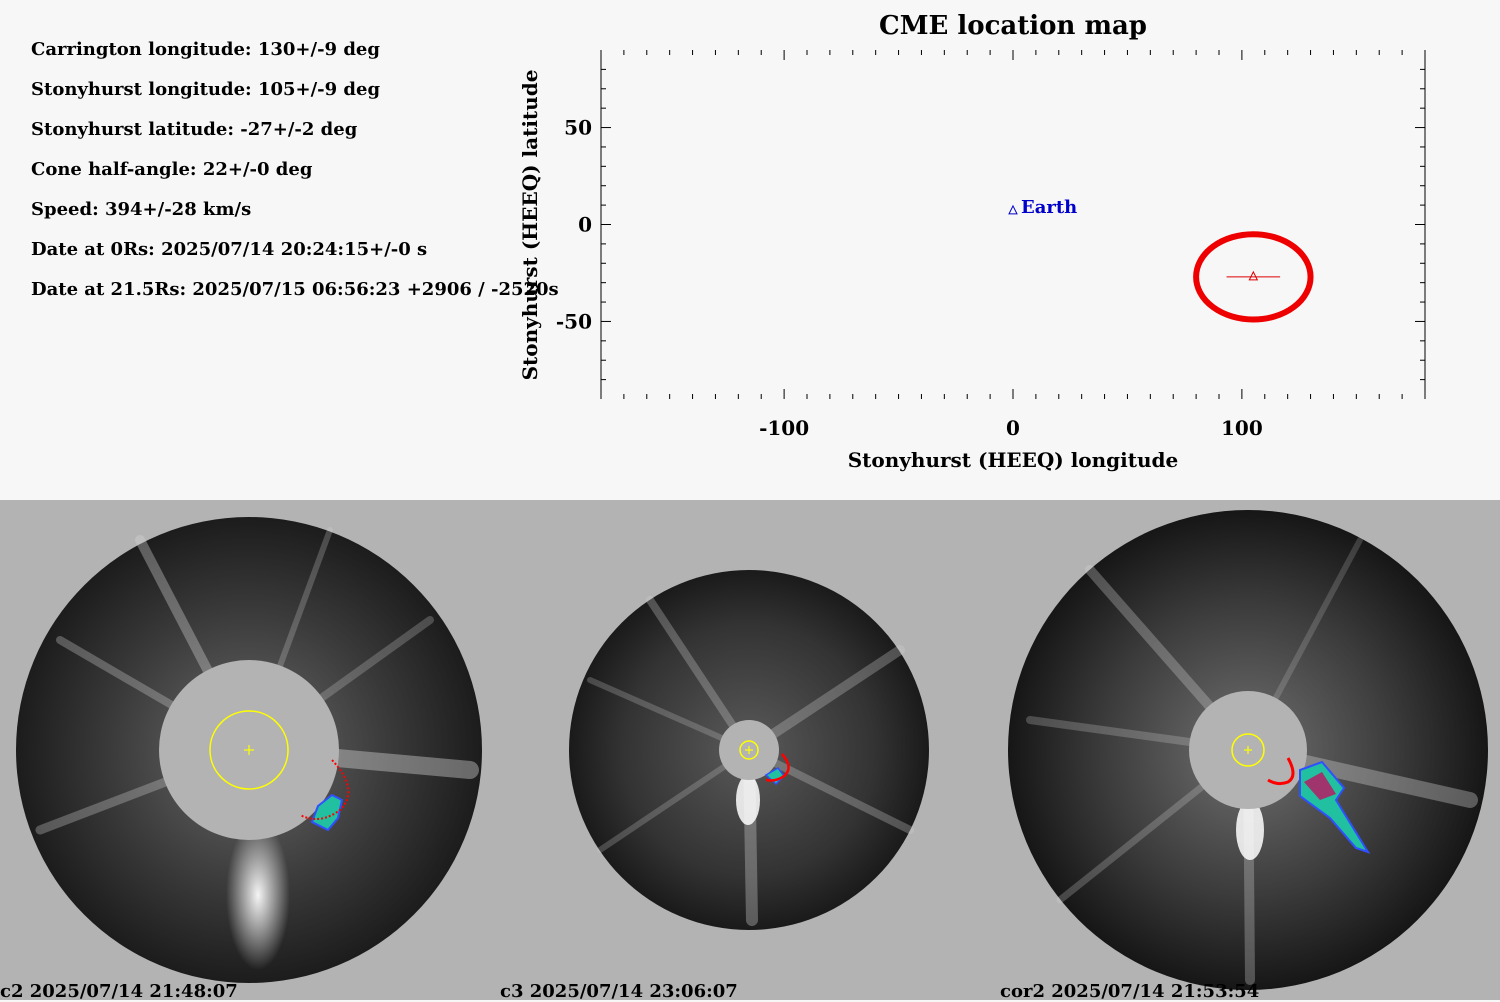 The image size is (1500, 1002). I want to click on earth-label: Earth, so click(1049, 207).